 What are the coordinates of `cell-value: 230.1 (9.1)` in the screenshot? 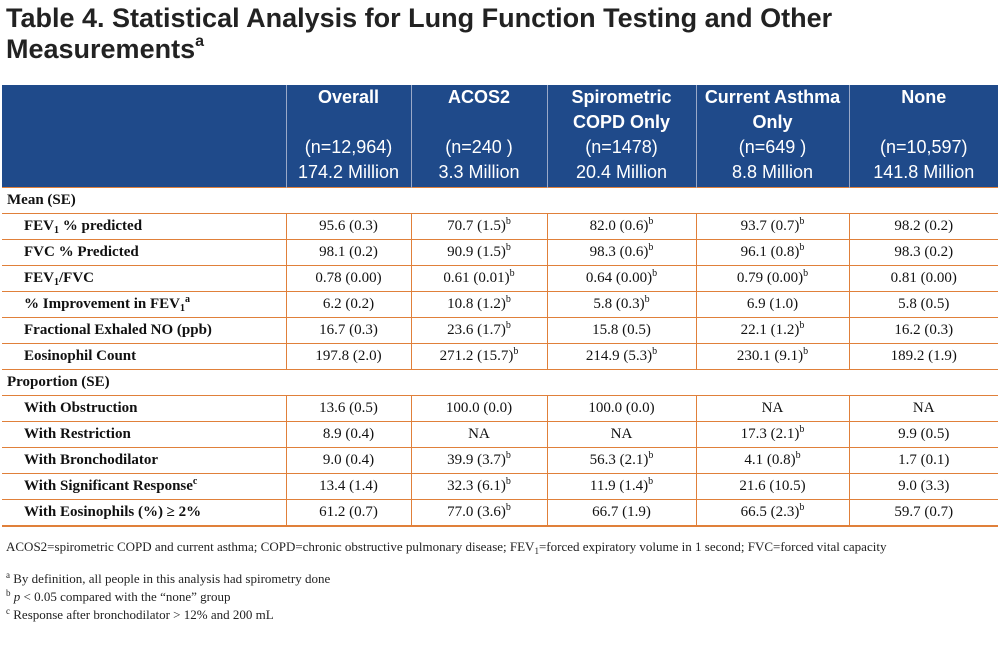 It's located at (770, 356).